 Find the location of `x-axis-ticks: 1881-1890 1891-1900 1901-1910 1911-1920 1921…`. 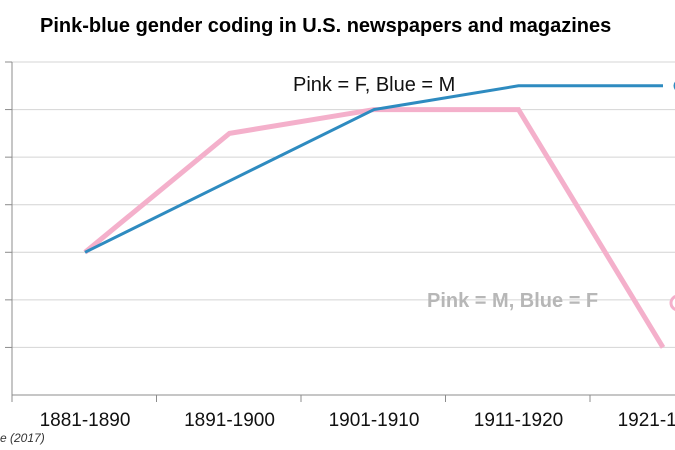

x-axis-ticks: 1881-1890 1891-1900 1901-1910 1911-1920 1921… is located at coordinates (343, 413).